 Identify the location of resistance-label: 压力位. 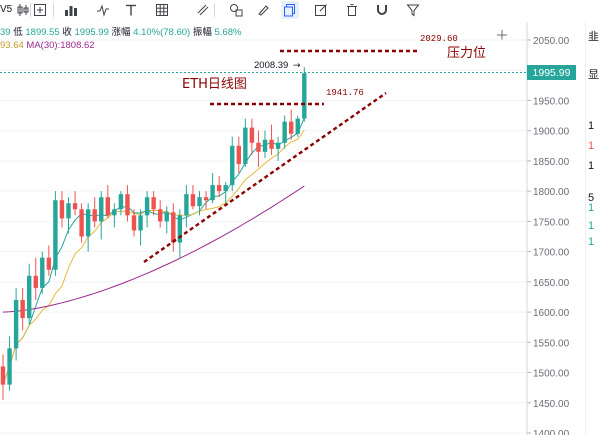
(466, 53).